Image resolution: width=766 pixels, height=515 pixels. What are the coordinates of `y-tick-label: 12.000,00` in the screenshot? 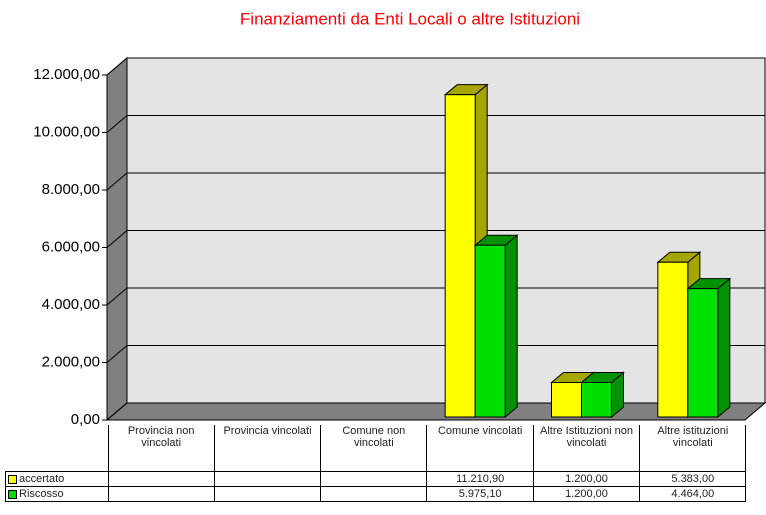 It's located at (66, 74).